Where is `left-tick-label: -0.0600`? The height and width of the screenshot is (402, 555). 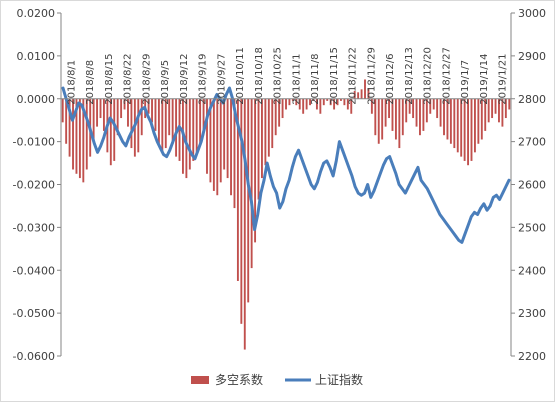 left-tick-label: -0.0600 is located at coordinates (34, 356).